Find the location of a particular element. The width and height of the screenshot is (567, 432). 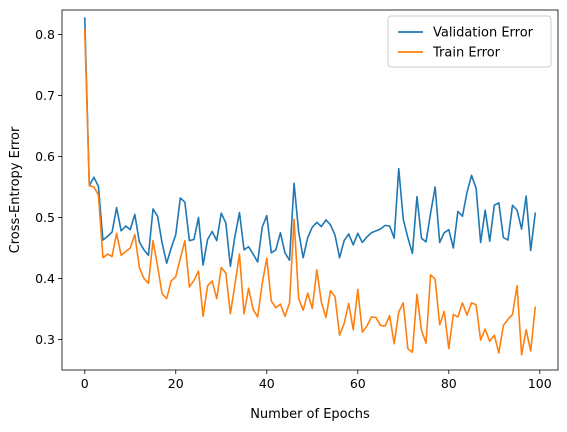

x-tick-label: 20 is located at coordinates (176, 383).